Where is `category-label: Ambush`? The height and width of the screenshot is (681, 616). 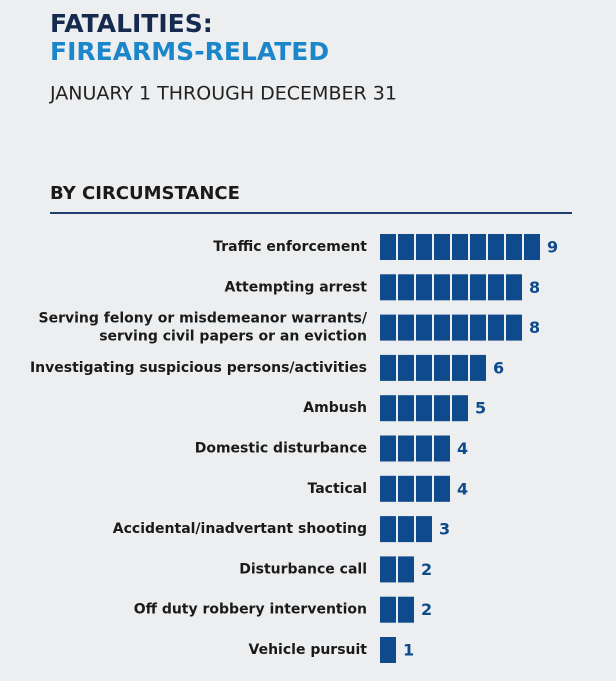 category-label: Ambush is located at coordinates (335, 408).